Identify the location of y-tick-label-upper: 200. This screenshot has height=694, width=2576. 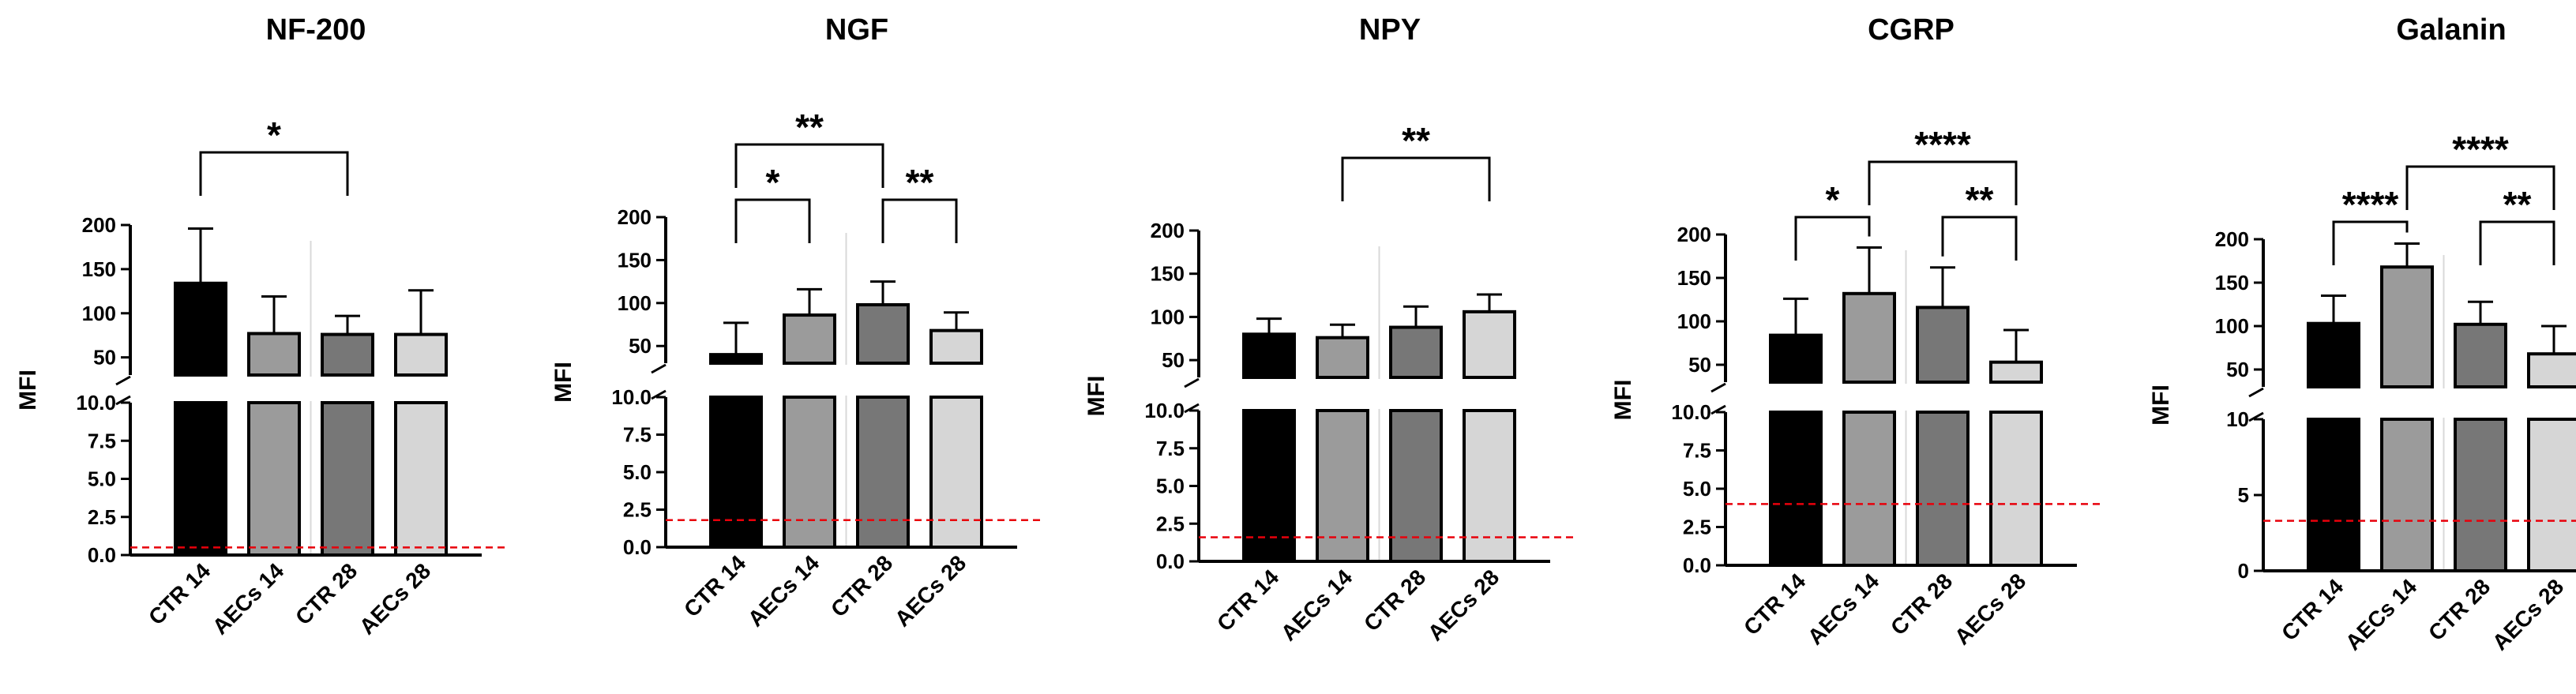
(1694, 234).